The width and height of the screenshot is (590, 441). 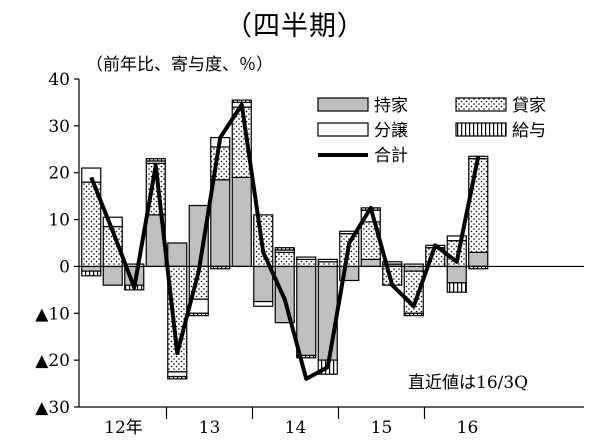 What do you see at coordinates (241, 101) in the screenshot?
I see `bar-segment-13/4Q-給与` at bounding box center [241, 101].